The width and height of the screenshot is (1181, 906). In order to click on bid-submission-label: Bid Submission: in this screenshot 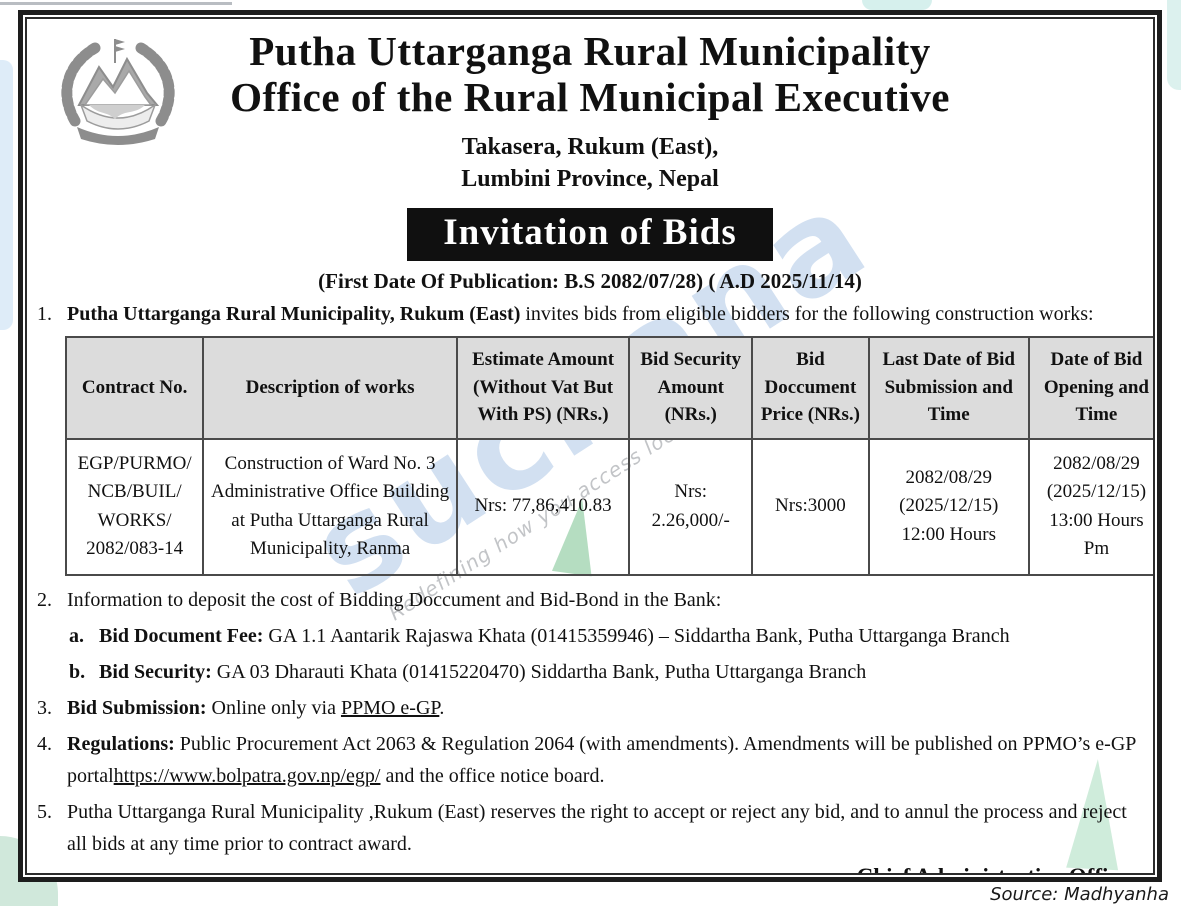, I will do `click(137, 707)`.